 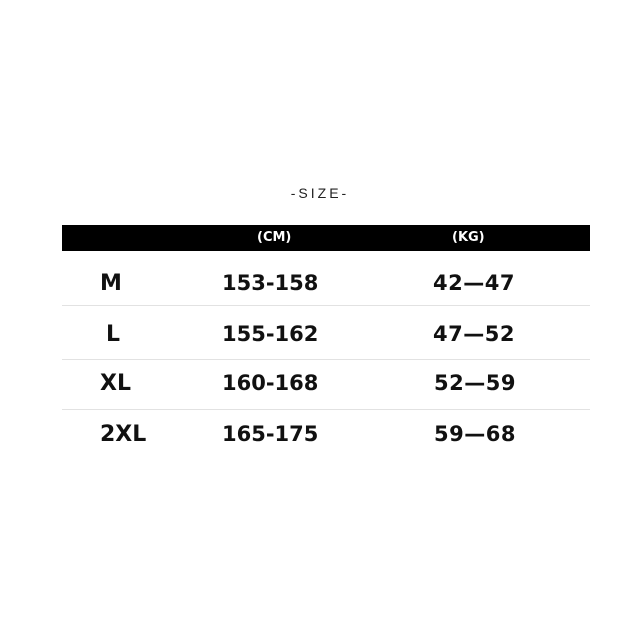 What do you see at coordinates (326, 283) in the screenshot?
I see `table-row: M 153-158 42—47` at bounding box center [326, 283].